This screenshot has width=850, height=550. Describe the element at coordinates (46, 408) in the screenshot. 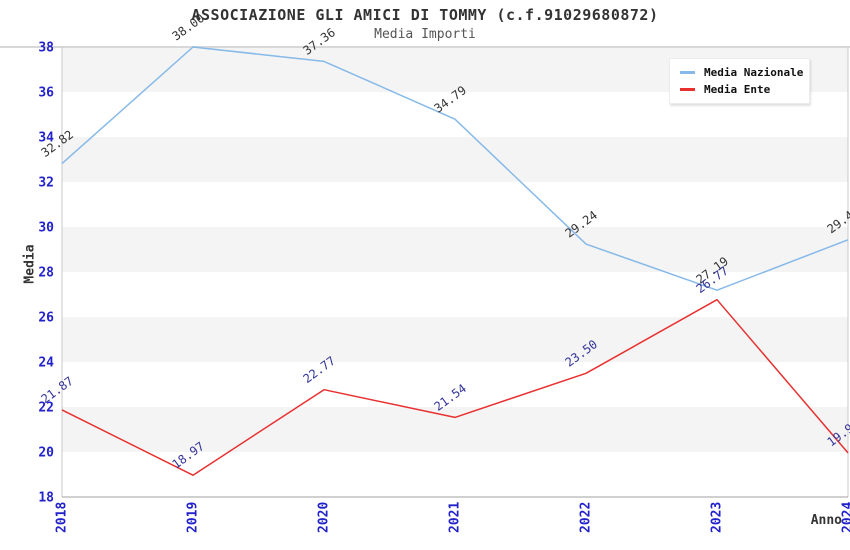

I see `y-tick-label: 22` at that location.